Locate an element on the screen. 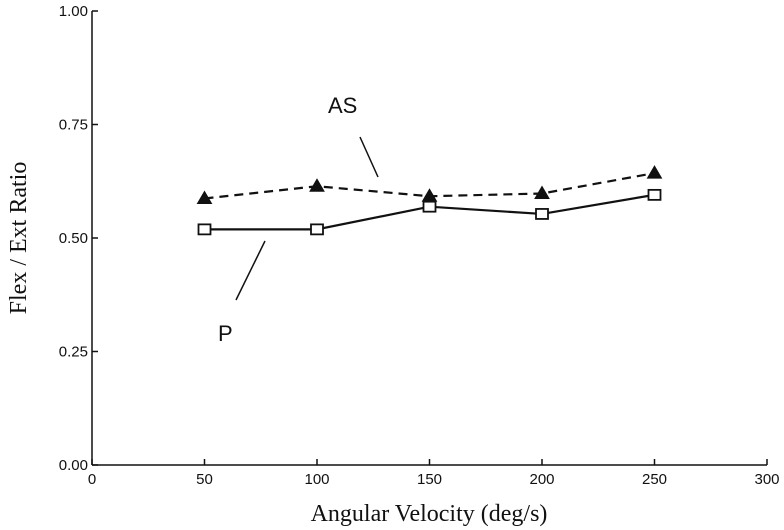 This screenshot has width=784, height=530. as-callout-line is located at coordinates (369, 157).